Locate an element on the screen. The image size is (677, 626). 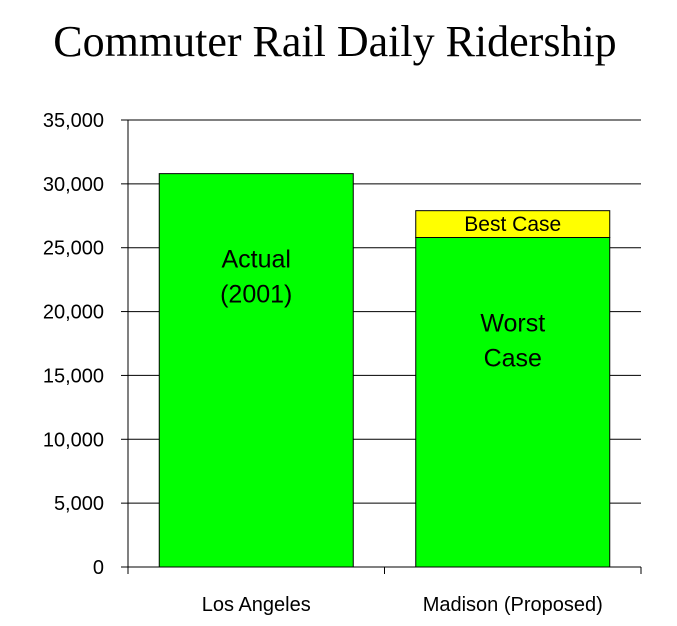
y-tick-label: 5,000 is located at coordinates (79, 504).